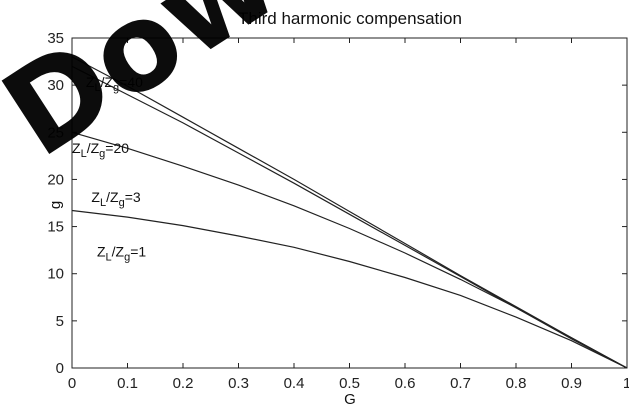 The image size is (629, 406). What do you see at coordinates (55, 132) in the screenshot?
I see `y-tick-label: 25` at bounding box center [55, 132].